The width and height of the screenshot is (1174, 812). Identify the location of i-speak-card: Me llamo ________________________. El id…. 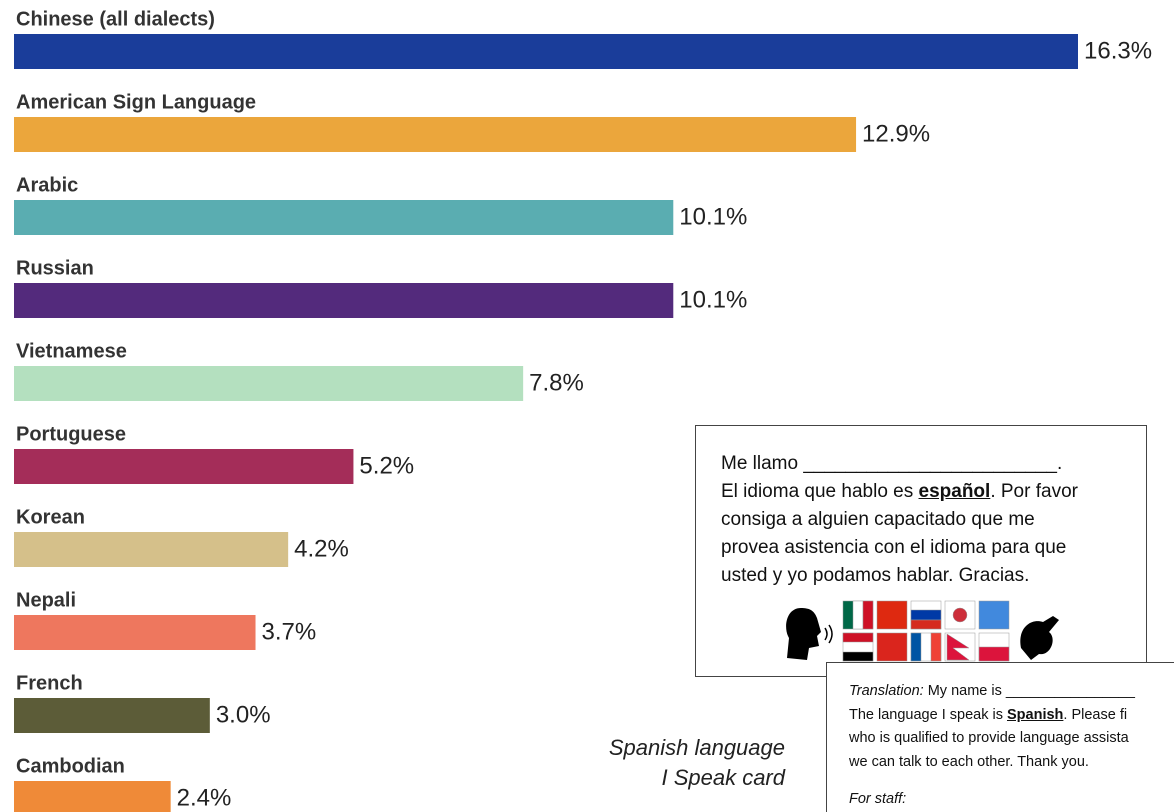
(921, 551).